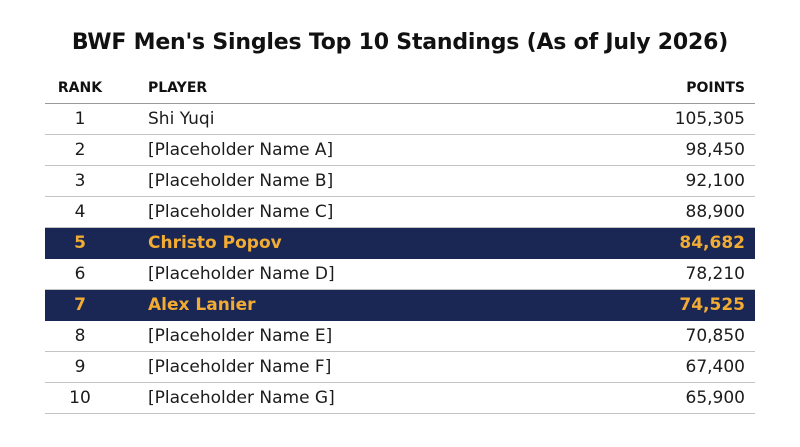 Image resolution: width=800 pixels, height=447 pixels. I want to click on table-row-highlighted: 5 Christo Popov 84,682, so click(400, 243).